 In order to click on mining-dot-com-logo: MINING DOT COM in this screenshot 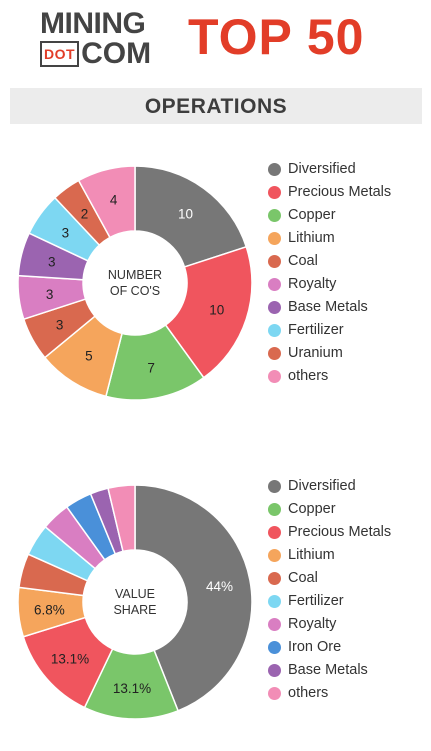, I will do `click(105, 39)`.